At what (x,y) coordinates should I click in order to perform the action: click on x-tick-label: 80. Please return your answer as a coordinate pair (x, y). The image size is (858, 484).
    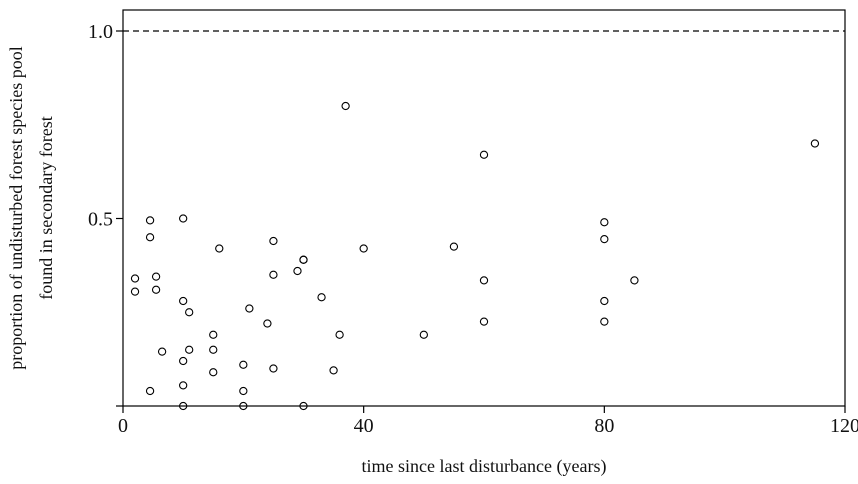
    Looking at the image, I should click on (604, 426).